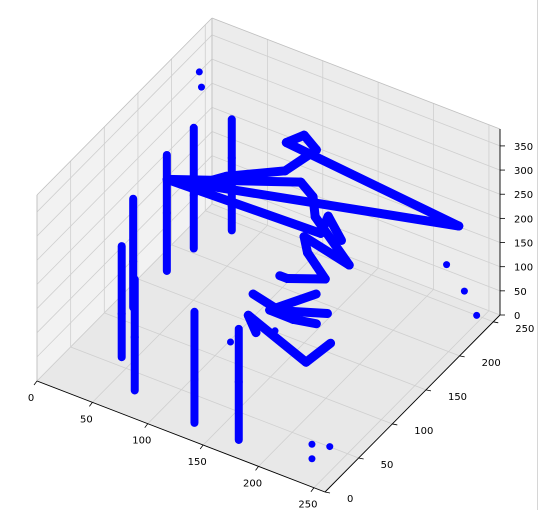 This screenshot has width=540, height=510. Describe the element at coordinates (523, 147) in the screenshot. I see `z-tick-label: 350` at that location.